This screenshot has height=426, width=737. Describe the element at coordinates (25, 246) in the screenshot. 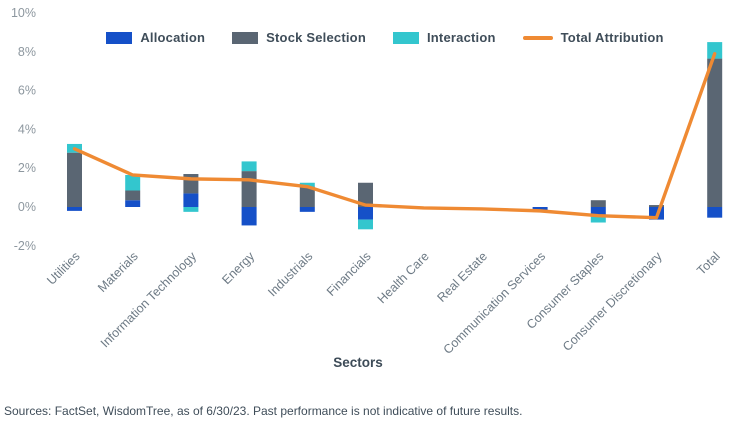

I see `y-axis-tick-label: -2%` at that location.